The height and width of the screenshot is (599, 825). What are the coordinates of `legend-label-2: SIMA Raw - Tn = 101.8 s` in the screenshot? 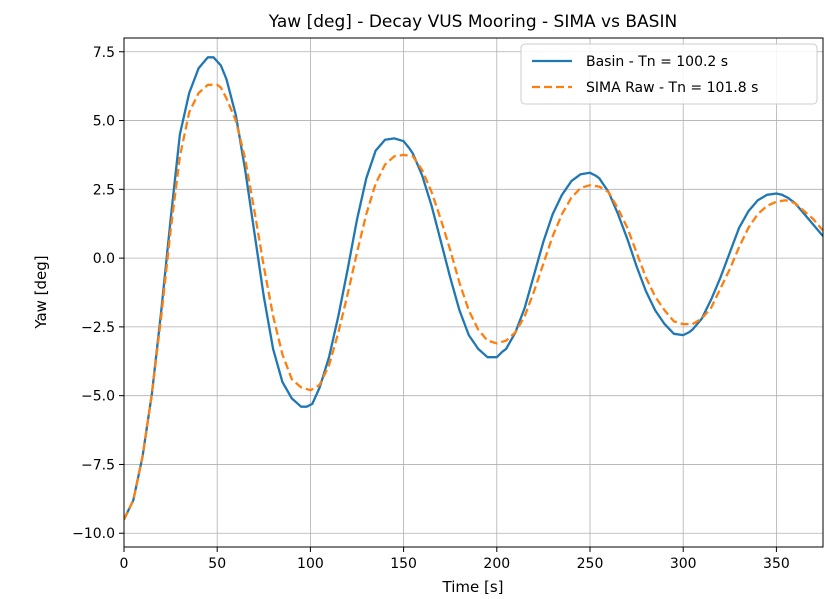 It's located at (672, 88).